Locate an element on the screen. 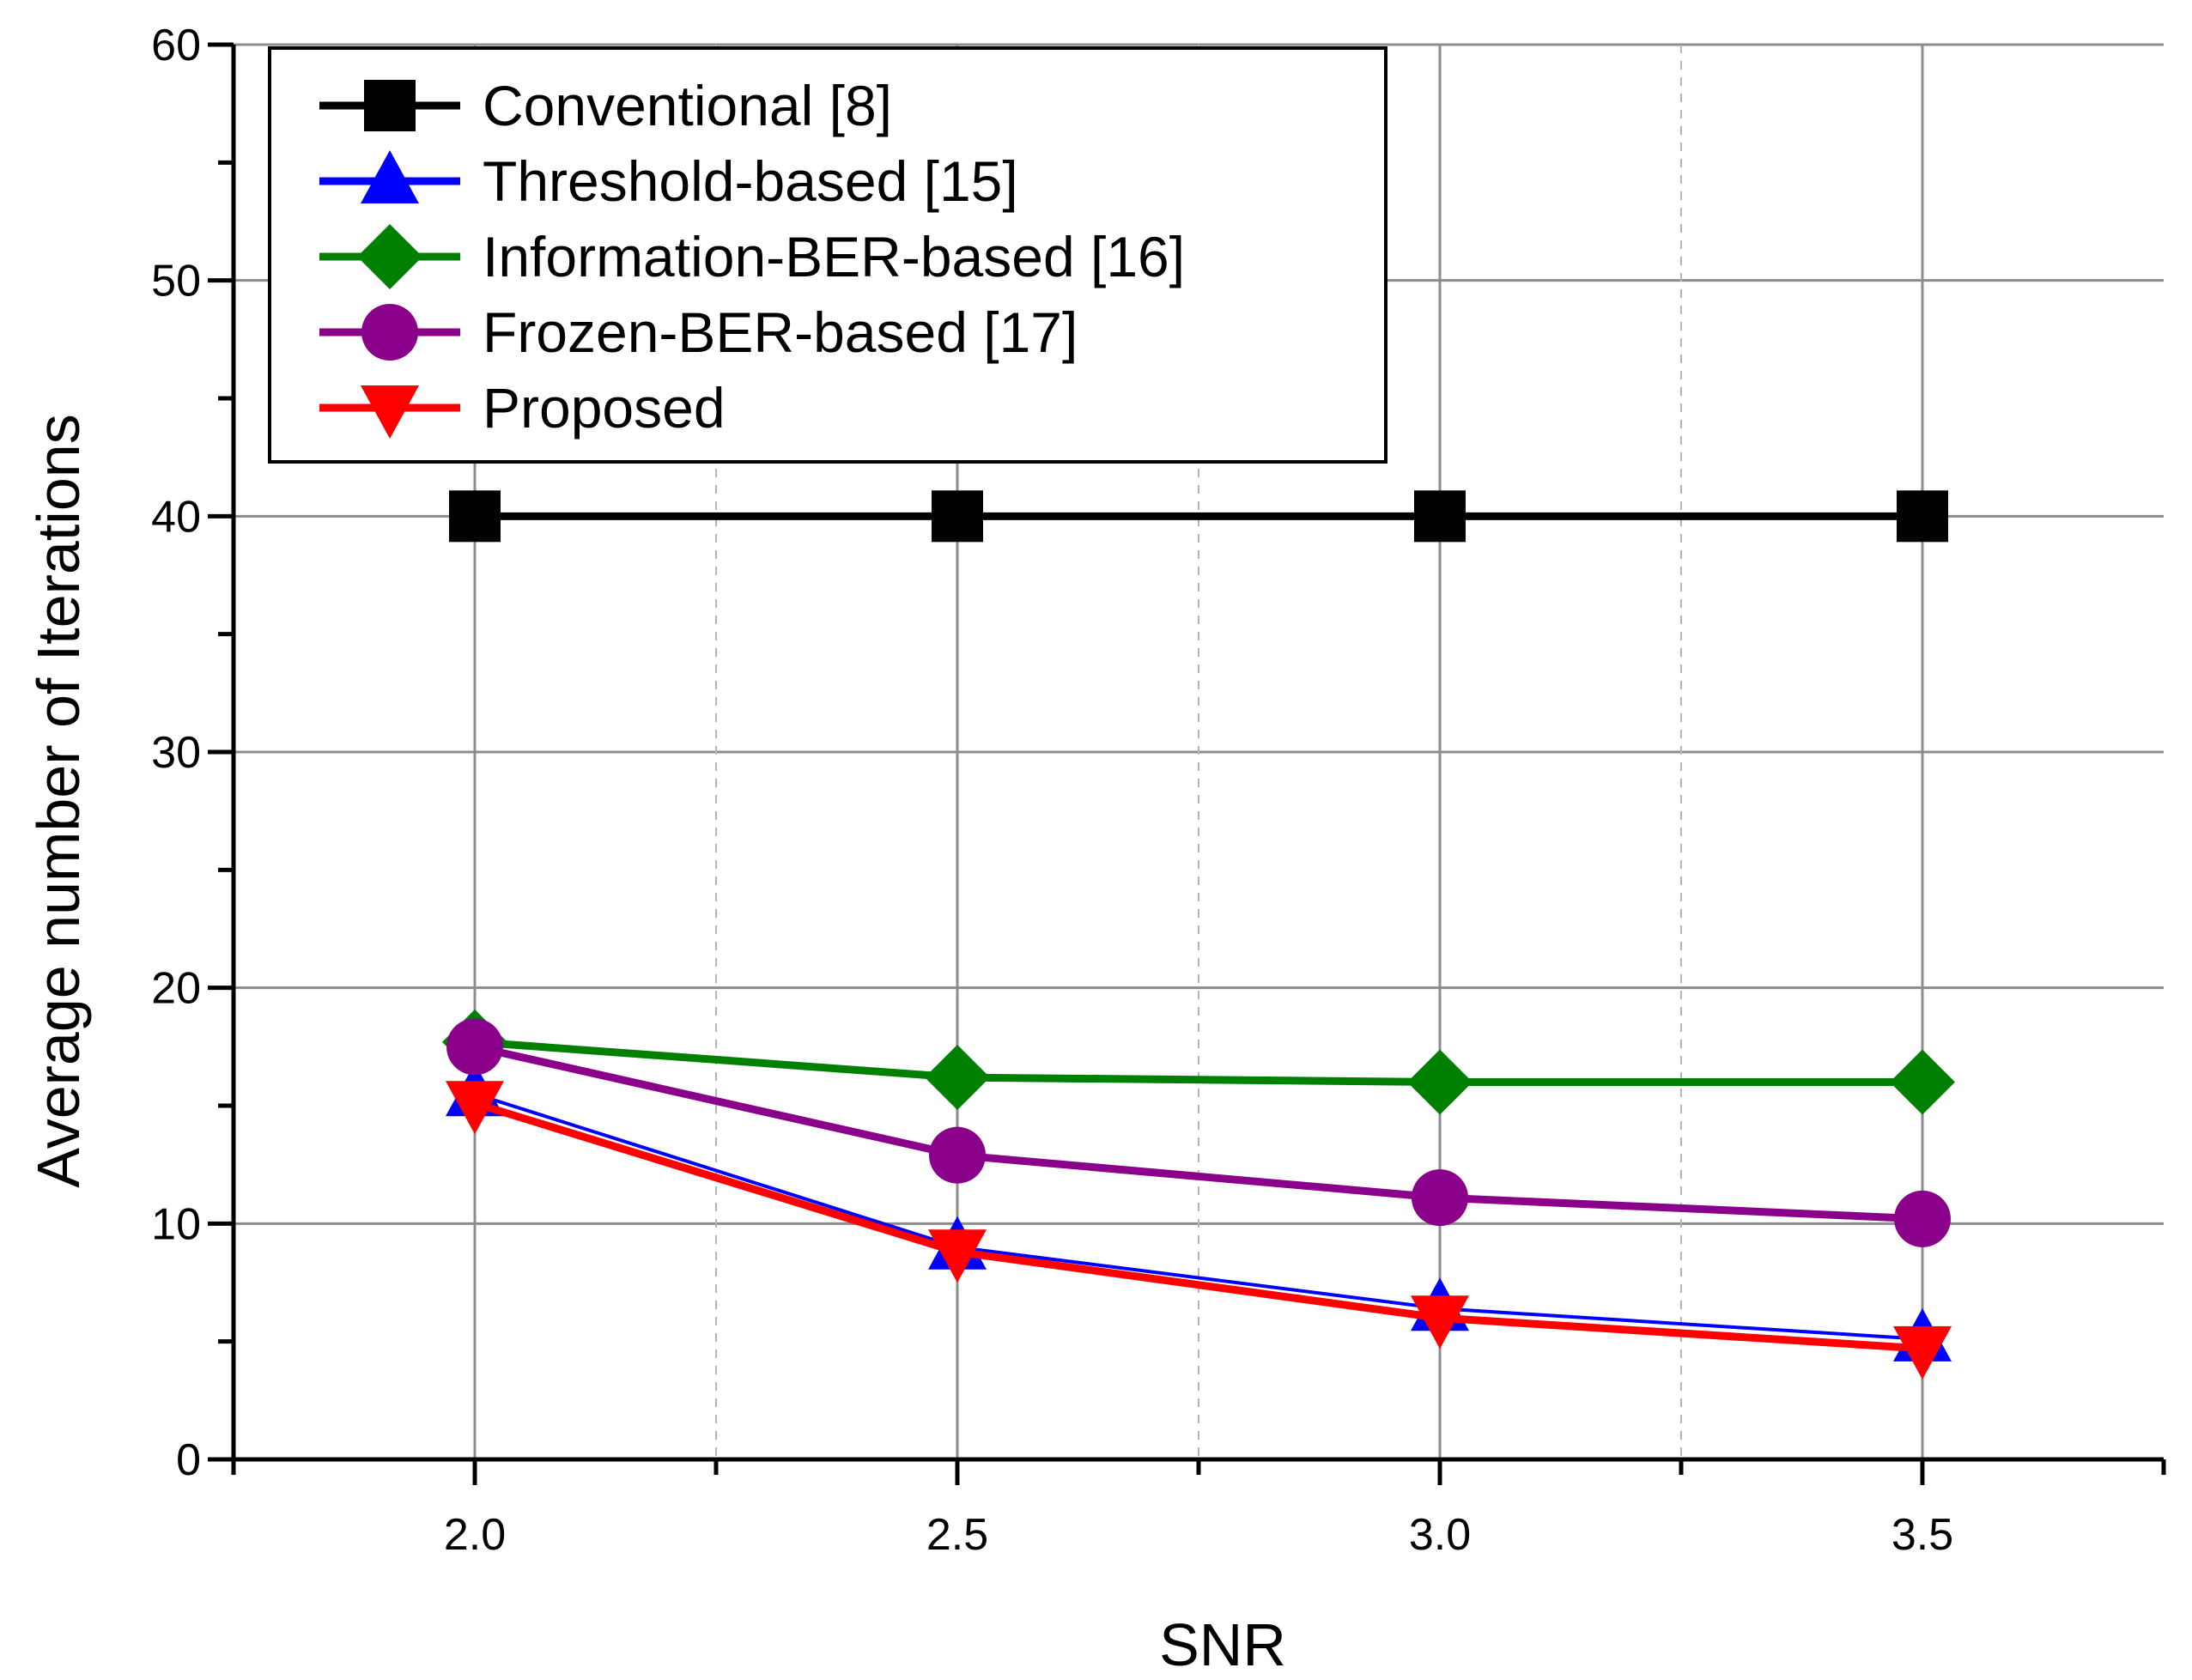 The height and width of the screenshot is (1680, 2192). series-proposed is located at coordinates (1199, 1230).